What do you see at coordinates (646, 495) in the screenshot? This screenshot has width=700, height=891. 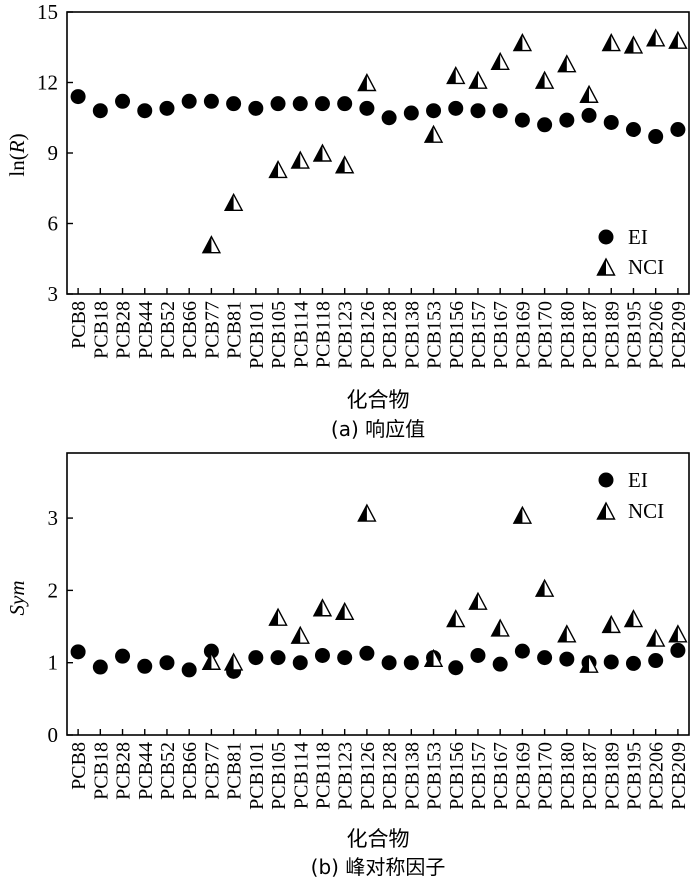 I see `legend: EI NCI` at bounding box center [646, 495].